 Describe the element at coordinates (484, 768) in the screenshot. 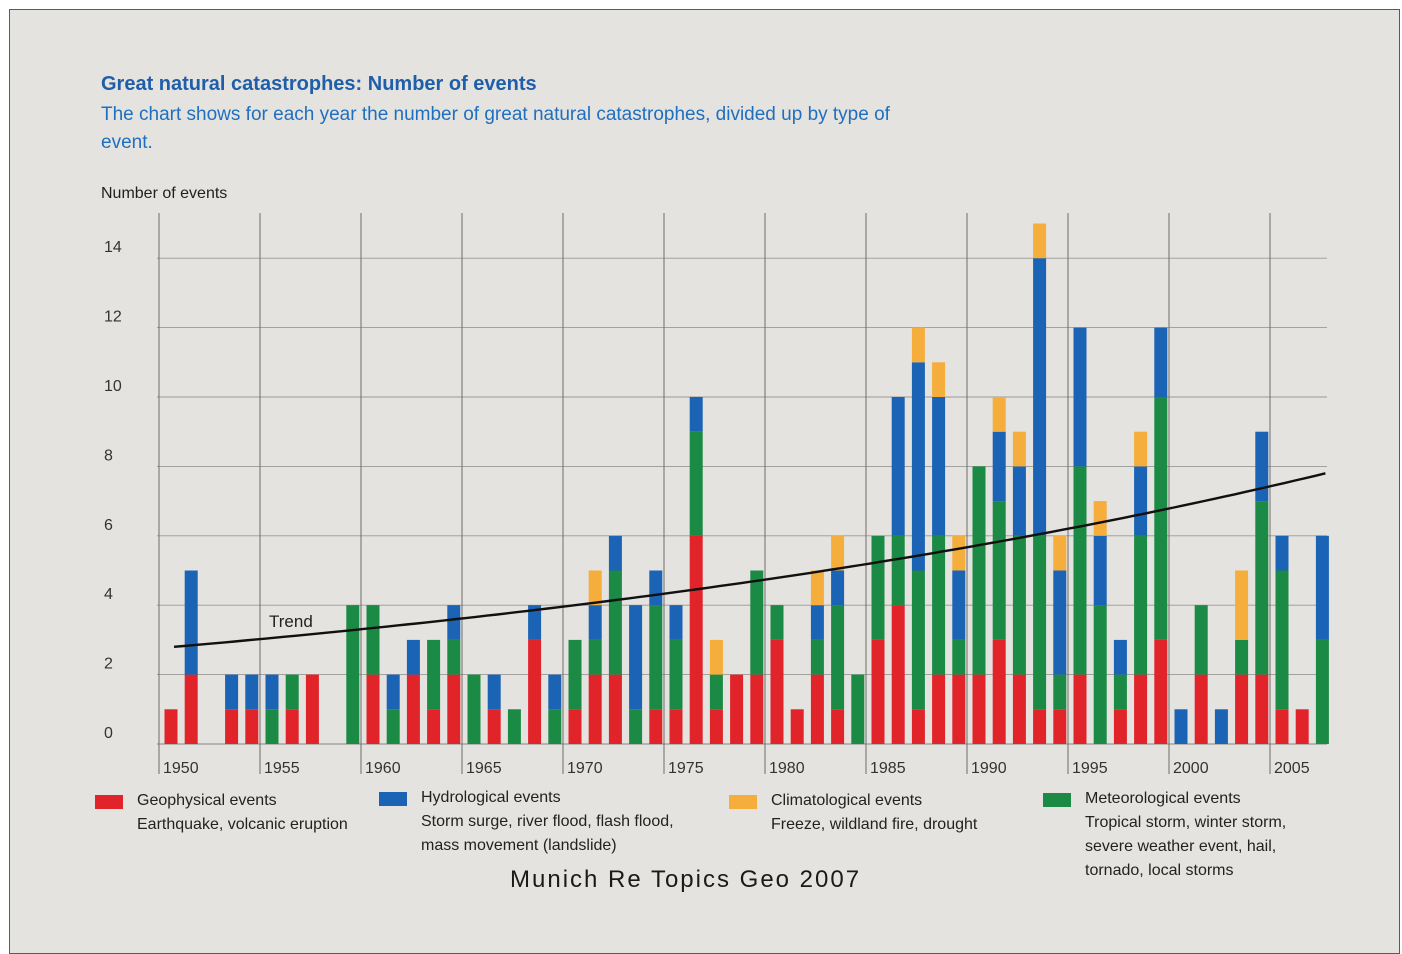

I see `x-tick-label: 1965` at that location.